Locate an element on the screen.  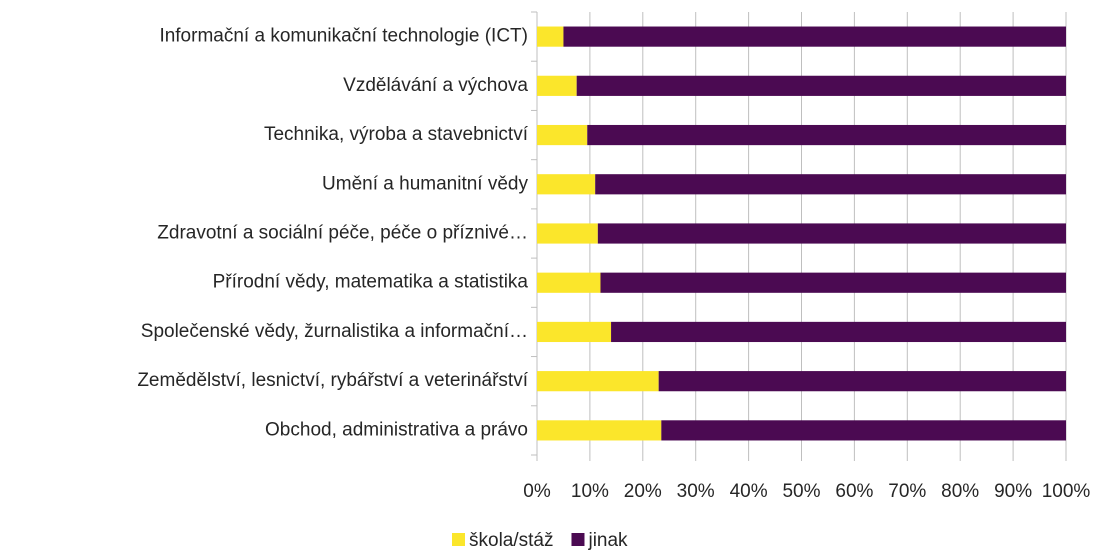
x-tick-label: 30% is located at coordinates (696, 491).